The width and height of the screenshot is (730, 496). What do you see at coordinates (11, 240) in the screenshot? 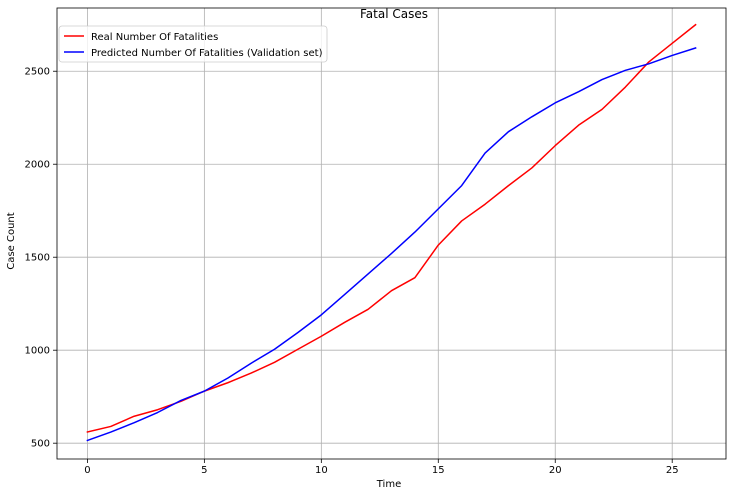
I see `y-axis-label: Case Count` at bounding box center [11, 240].